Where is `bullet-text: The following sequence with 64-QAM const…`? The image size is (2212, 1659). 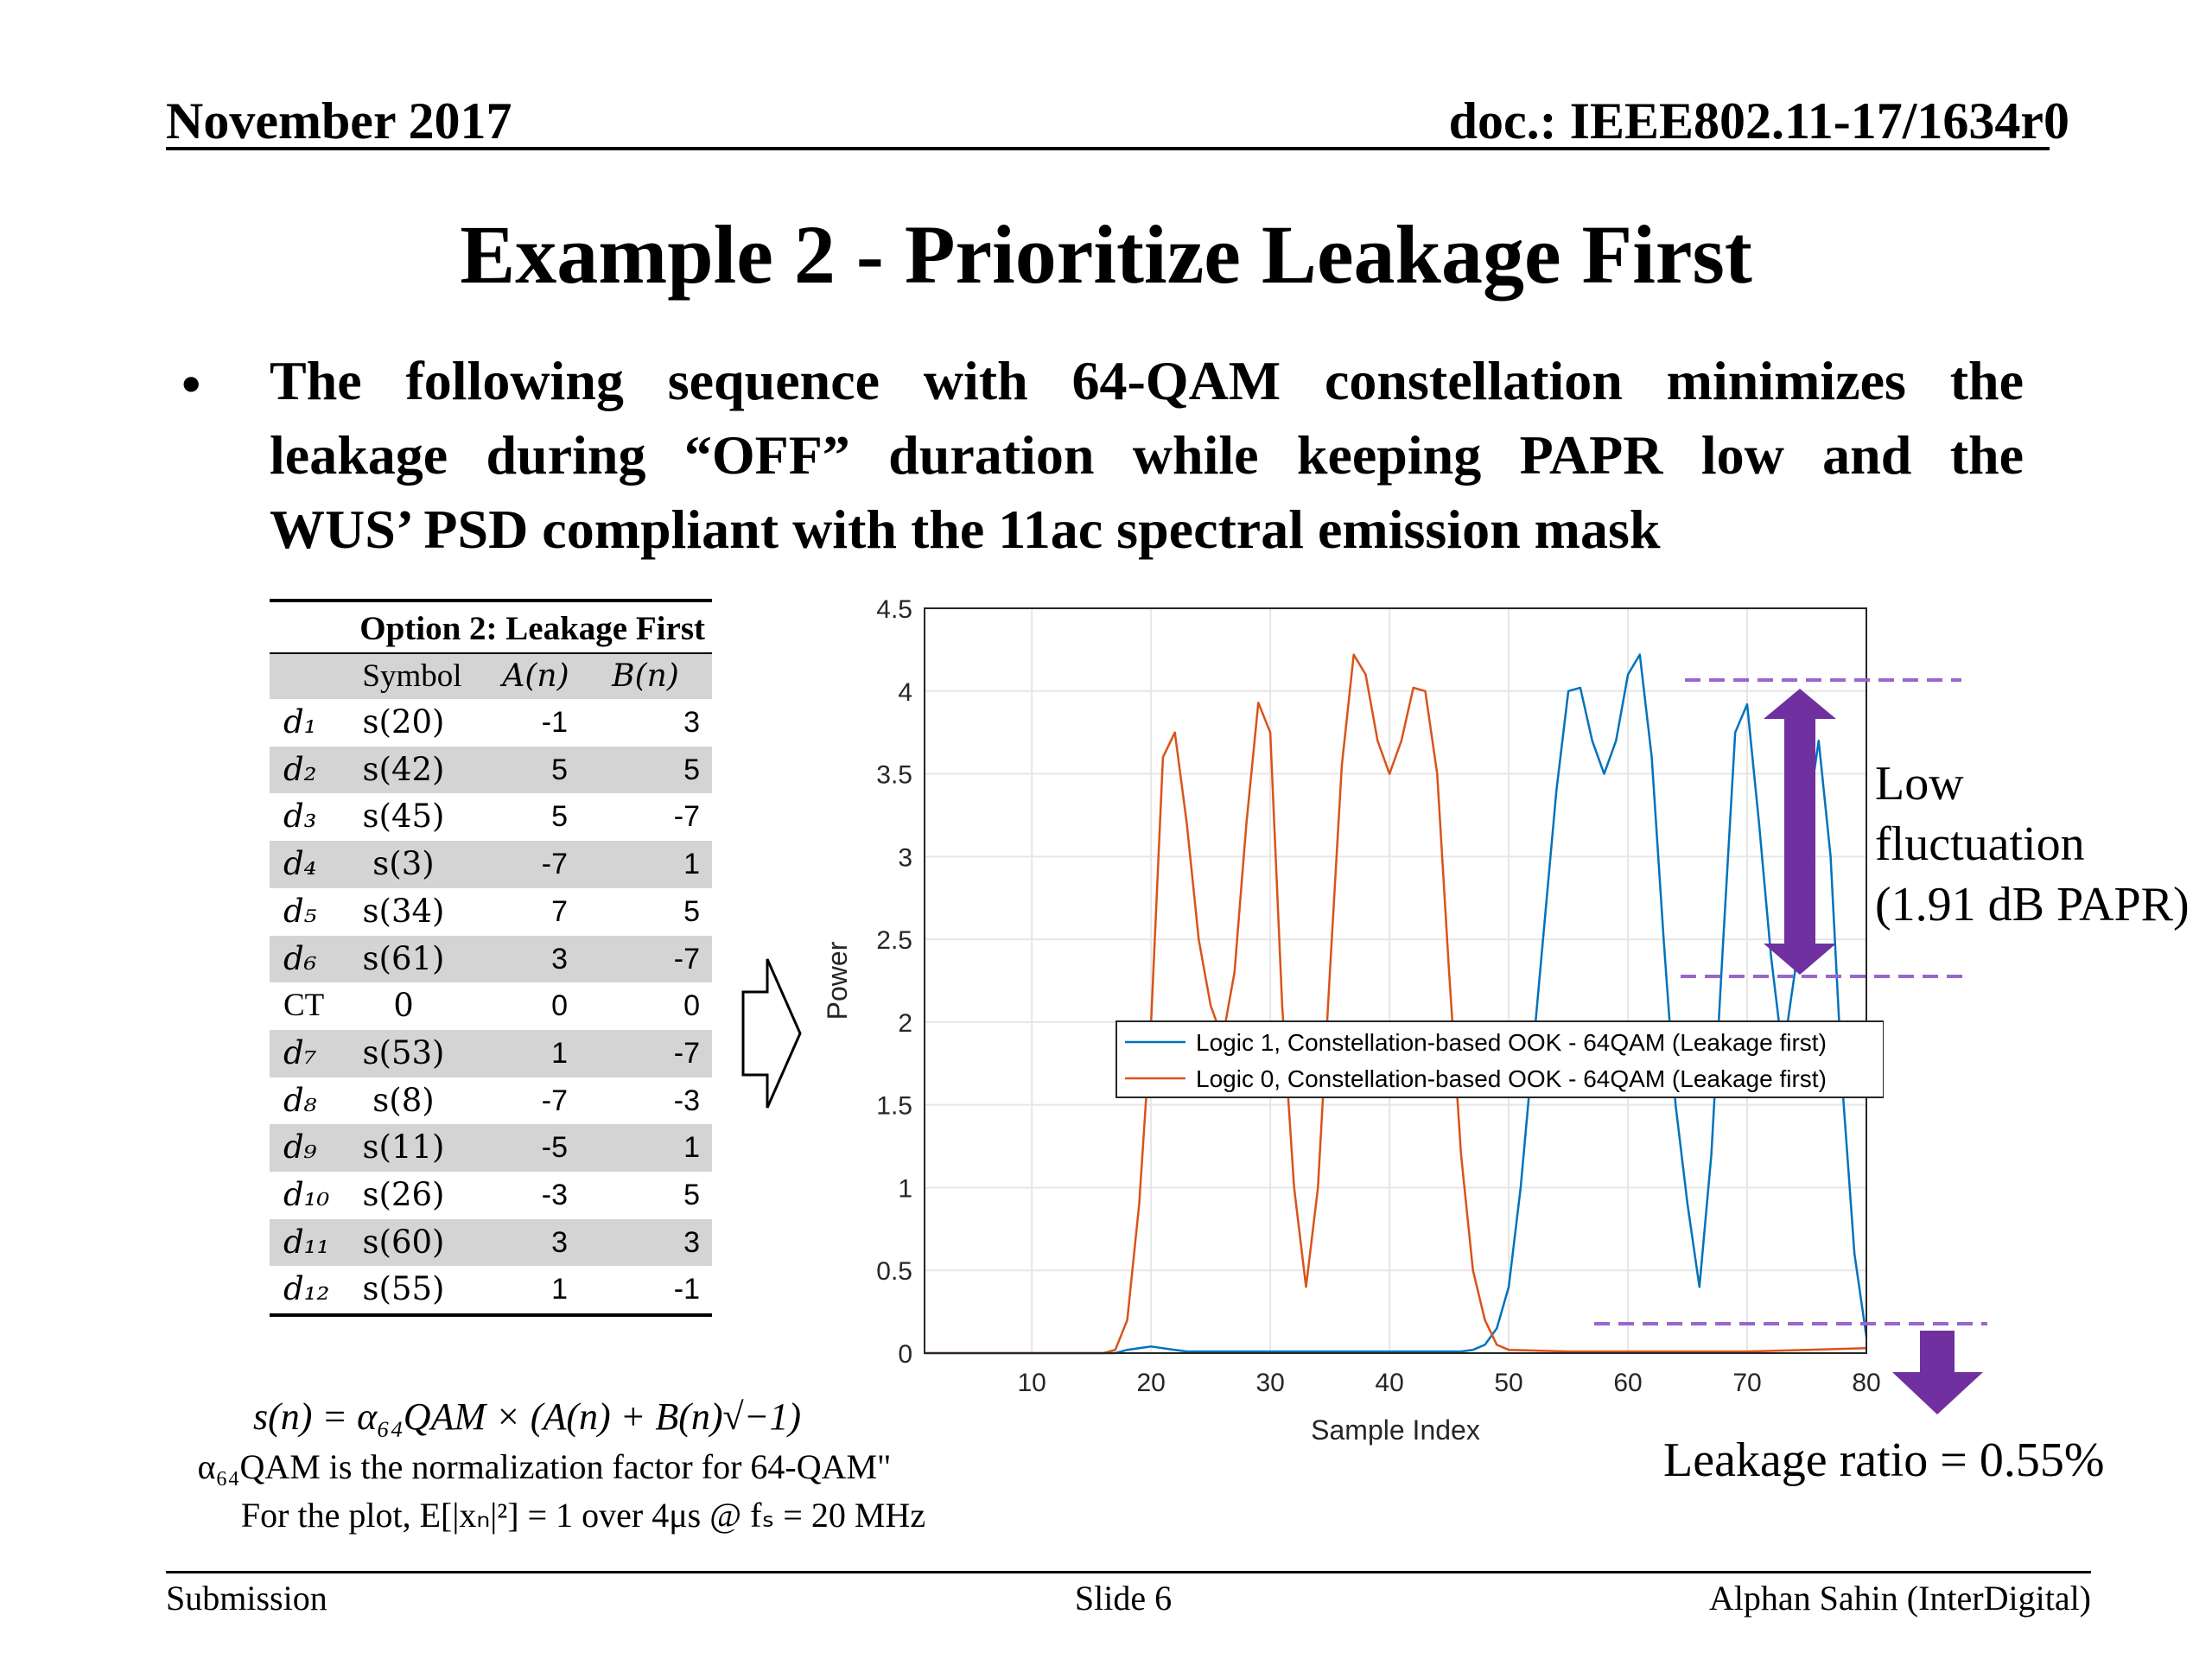 bullet-text: The following sequence with 64-QAM const… is located at coordinates (1147, 455).